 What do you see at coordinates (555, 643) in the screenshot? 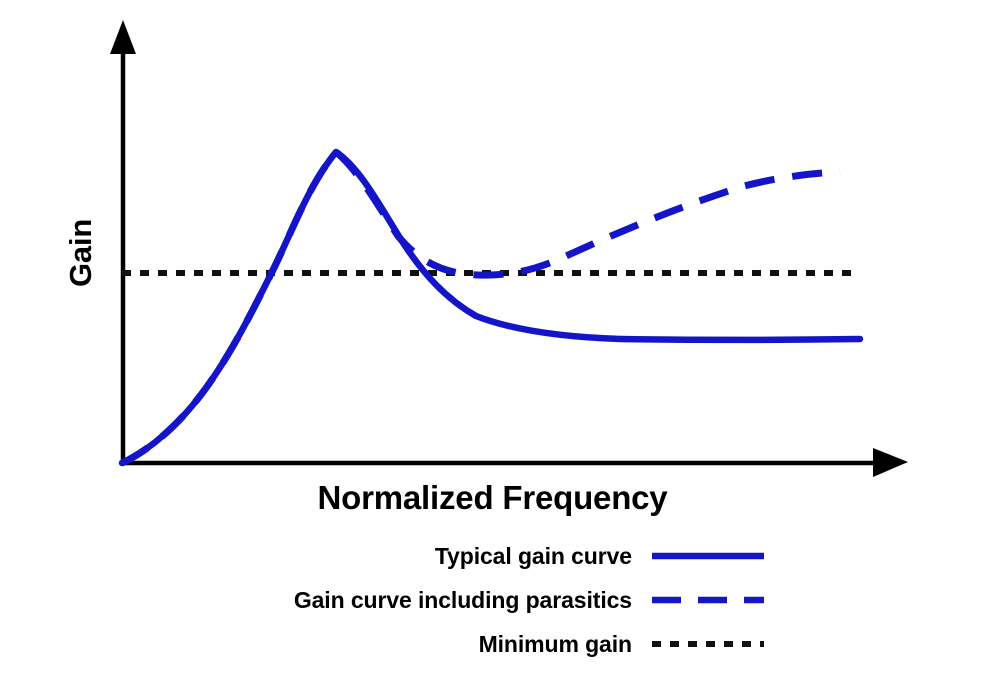
I see `legend-label-minimum-gain: Minimum gain` at bounding box center [555, 643].